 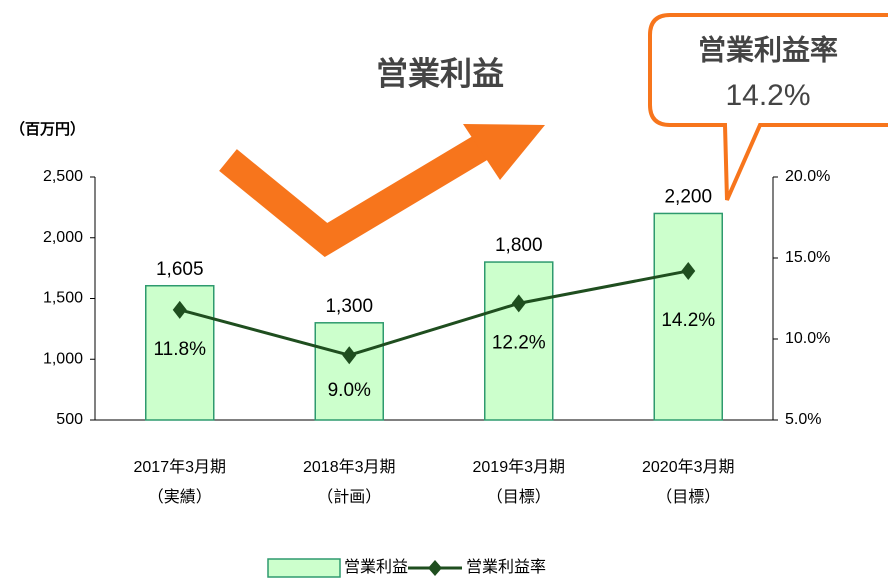 What do you see at coordinates (688, 196) in the screenshot?
I see `bar-value-label: 2,200` at bounding box center [688, 196].